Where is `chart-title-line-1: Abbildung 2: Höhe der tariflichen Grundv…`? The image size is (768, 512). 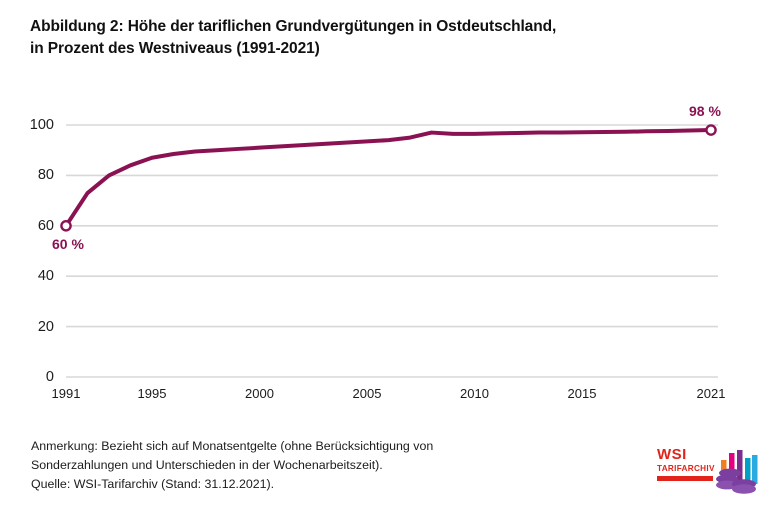 chart-title-line-1: Abbildung 2: Höhe der tariflichen Grundv… is located at coordinates (293, 26).